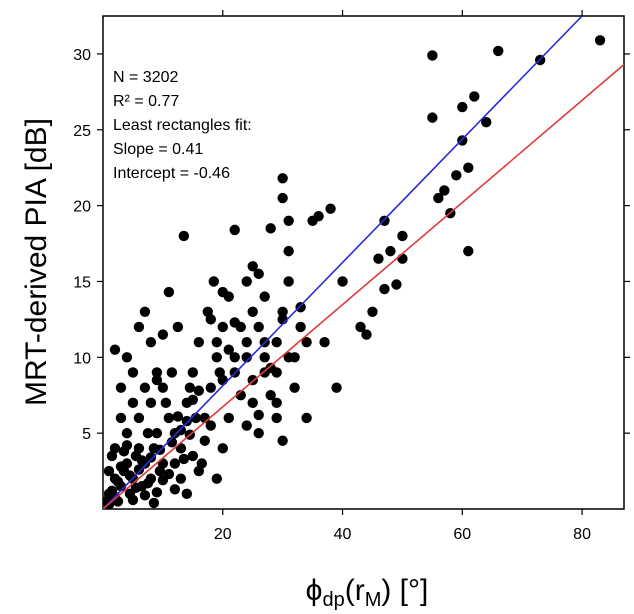 The image size is (634, 614). I want to click on y-tick-label: 30, so click(82, 55).